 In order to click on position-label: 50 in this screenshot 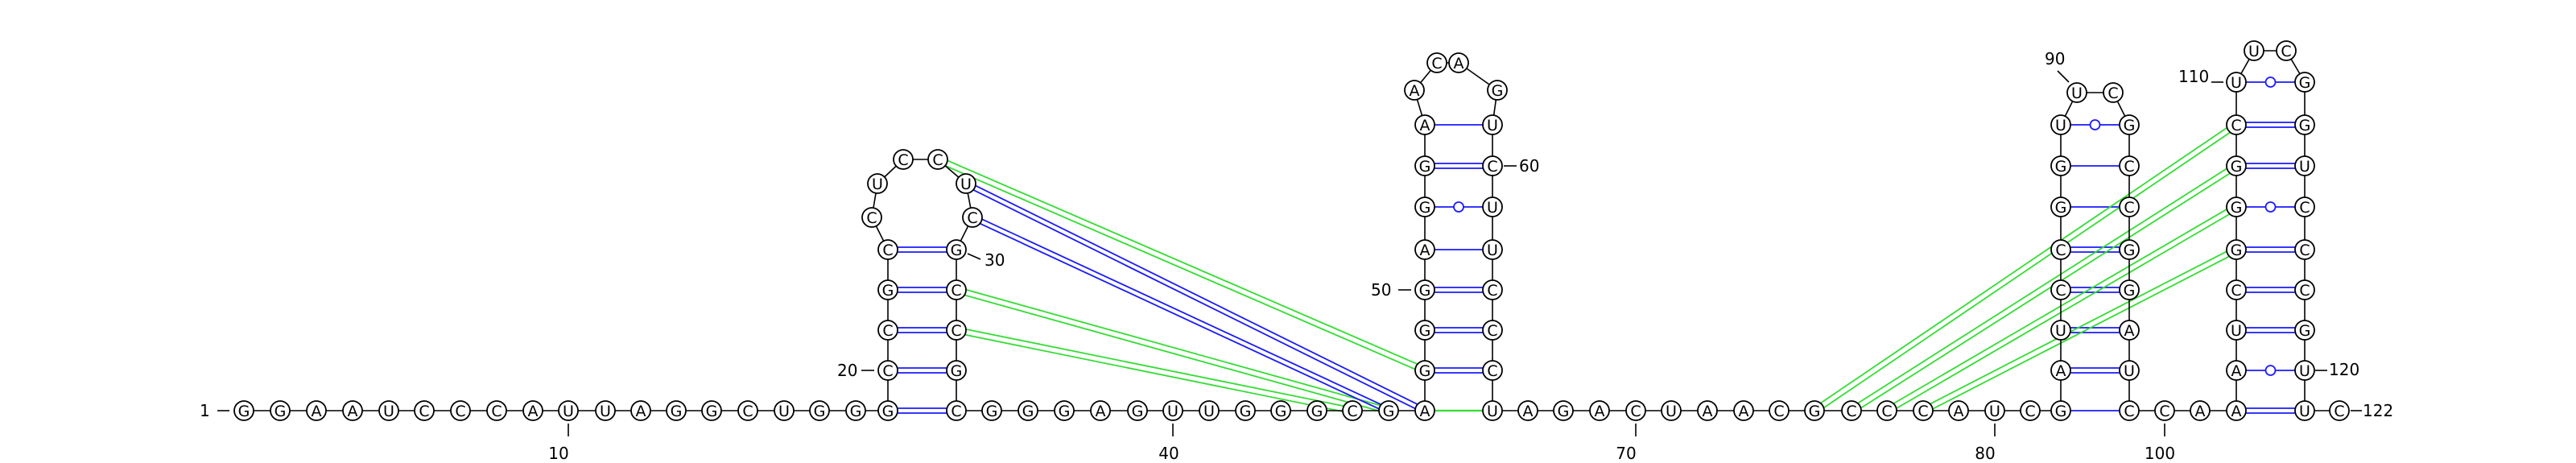, I will do `click(1381, 290)`.